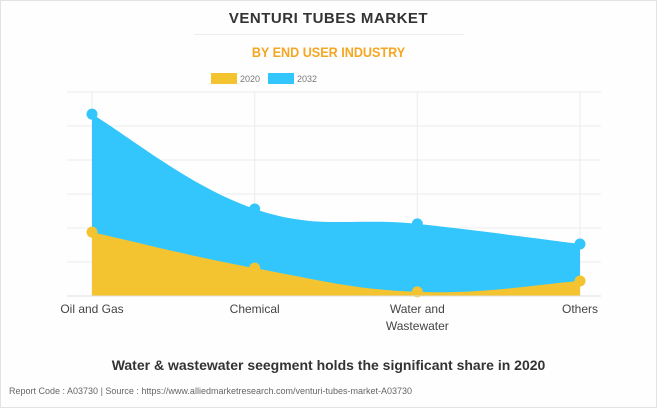  What do you see at coordinates (91, 309) in the screenshot?
I see `x-tick-label: Oil and Gas` at bounding box center [91, 309].